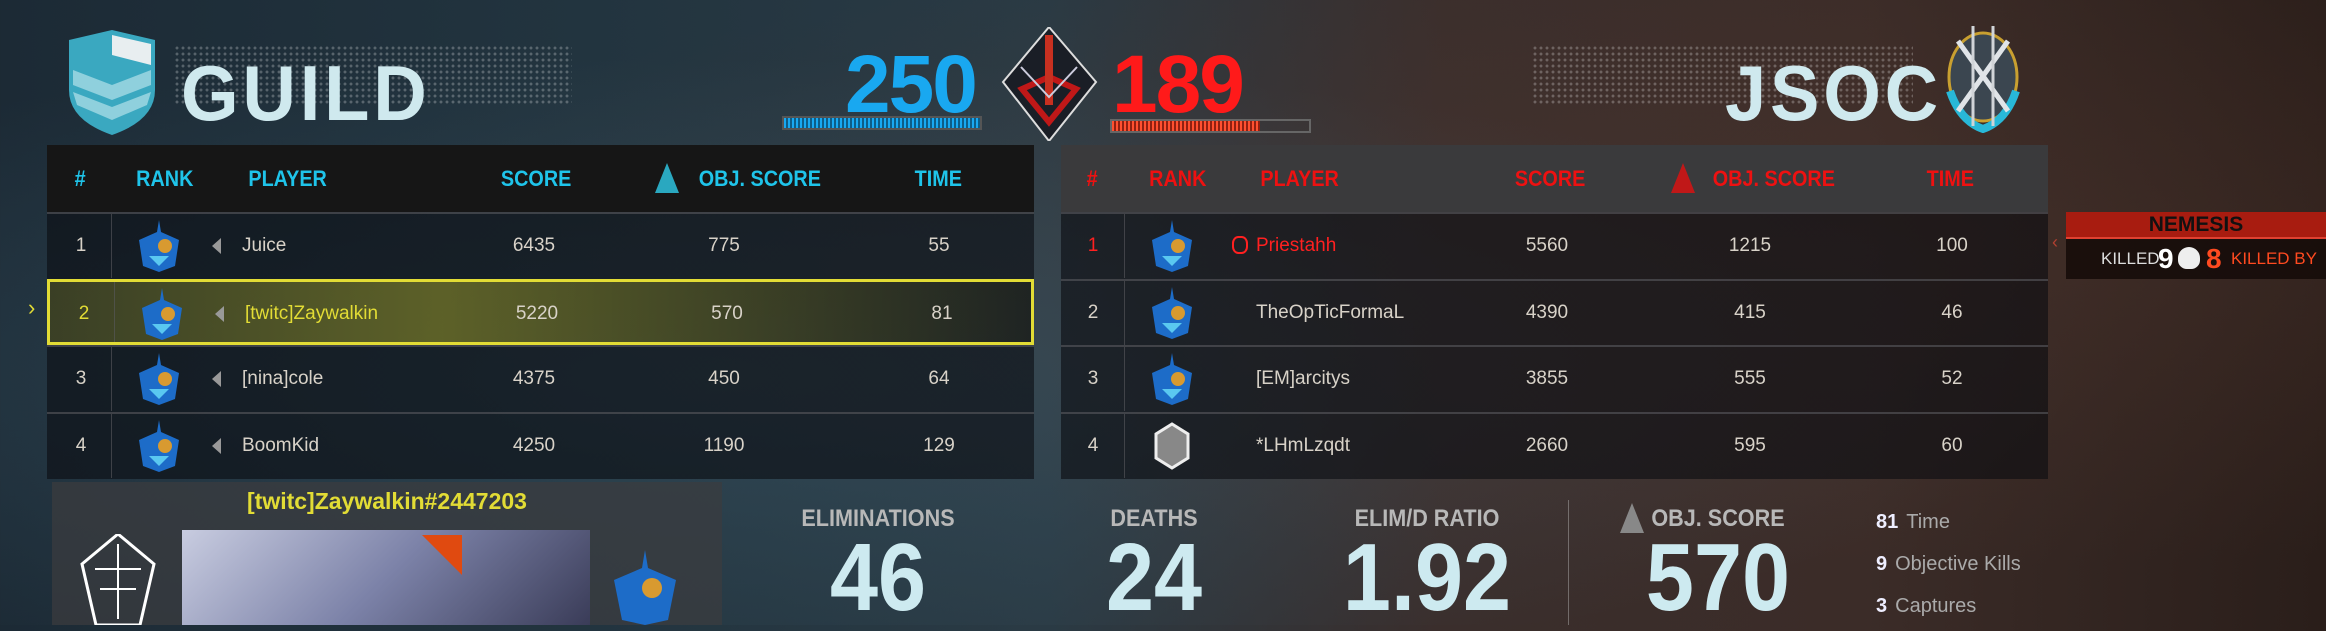 The width and height of the screenshot is (2326, 631). What do you see at coordinates (1547, 312) in the screenshot?
I see `player-score: 4390` at bounding box center [1547, 312].